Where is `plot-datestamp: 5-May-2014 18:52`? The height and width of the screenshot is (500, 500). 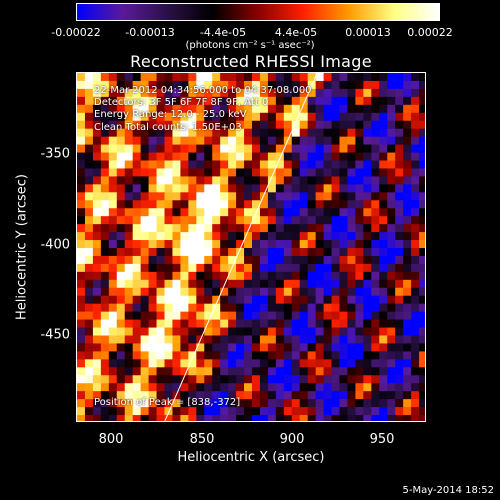
plot-datestamp: 5-May-2014 18:52 is located at coordinates (448, 490).